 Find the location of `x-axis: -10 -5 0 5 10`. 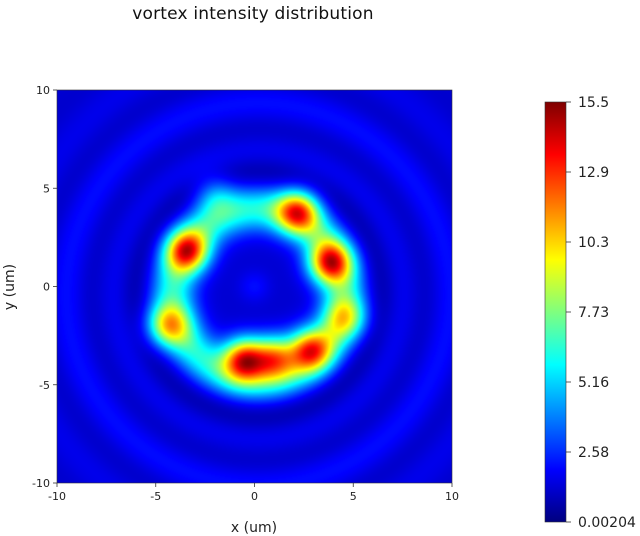

x-axis: -10 -5 0 5 10 is located at coordinates (253, 493).